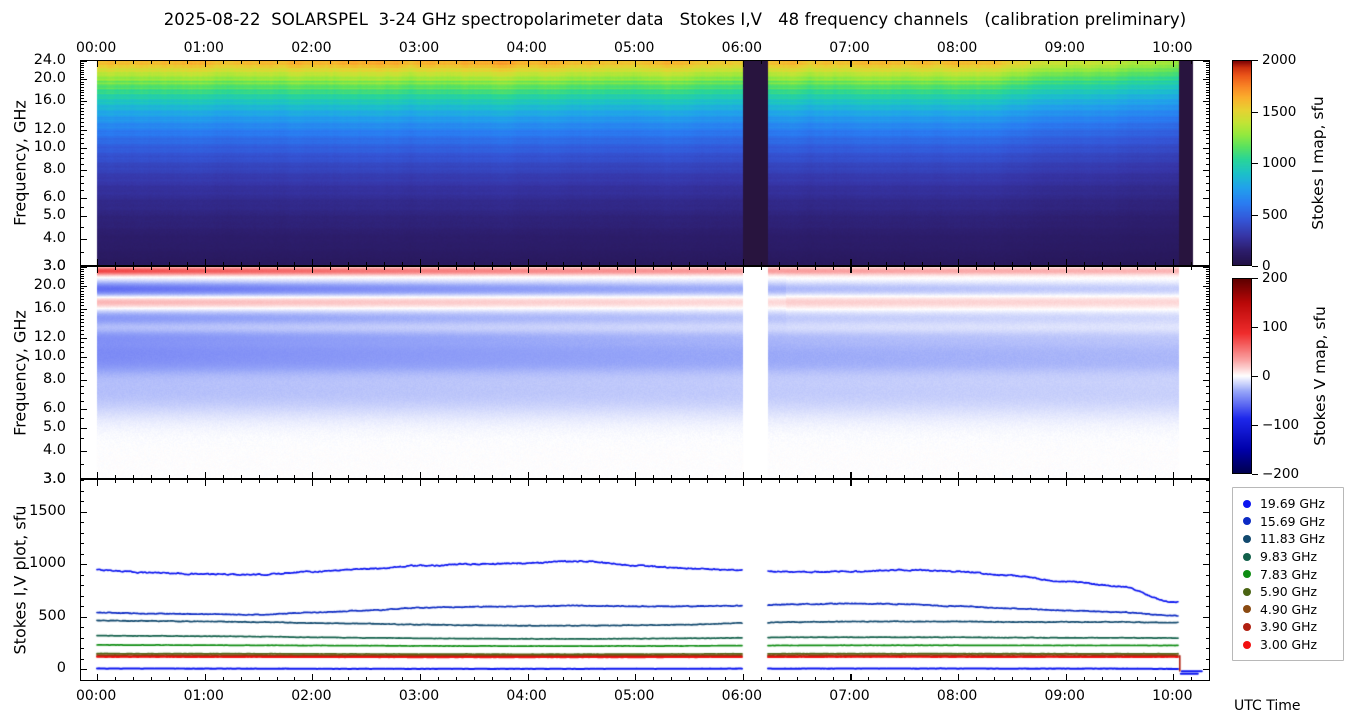 This screenshot has height=725, width=1350. Describe the element at coordinates (49, 128) in the screenshot. I see `ytick-label: 12.0` at that location.